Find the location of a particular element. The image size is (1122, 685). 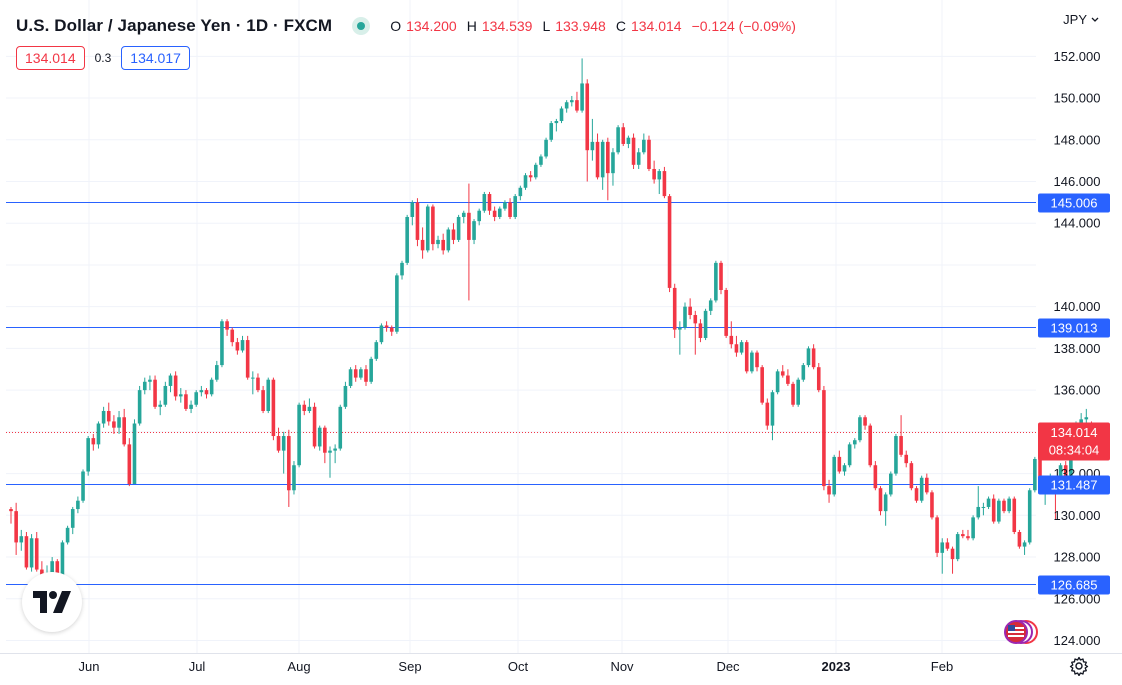

gear-icon is located at coordinates (1079, 666).